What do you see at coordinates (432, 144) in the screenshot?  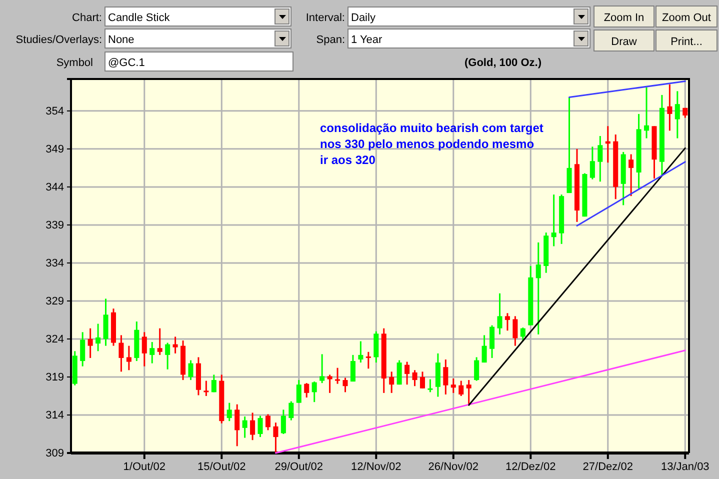 I see `annotation: consolidação muito bearish com target nos 330 pelo menos podendo mesmo ir aos 320` at bounding box center [432, 144].